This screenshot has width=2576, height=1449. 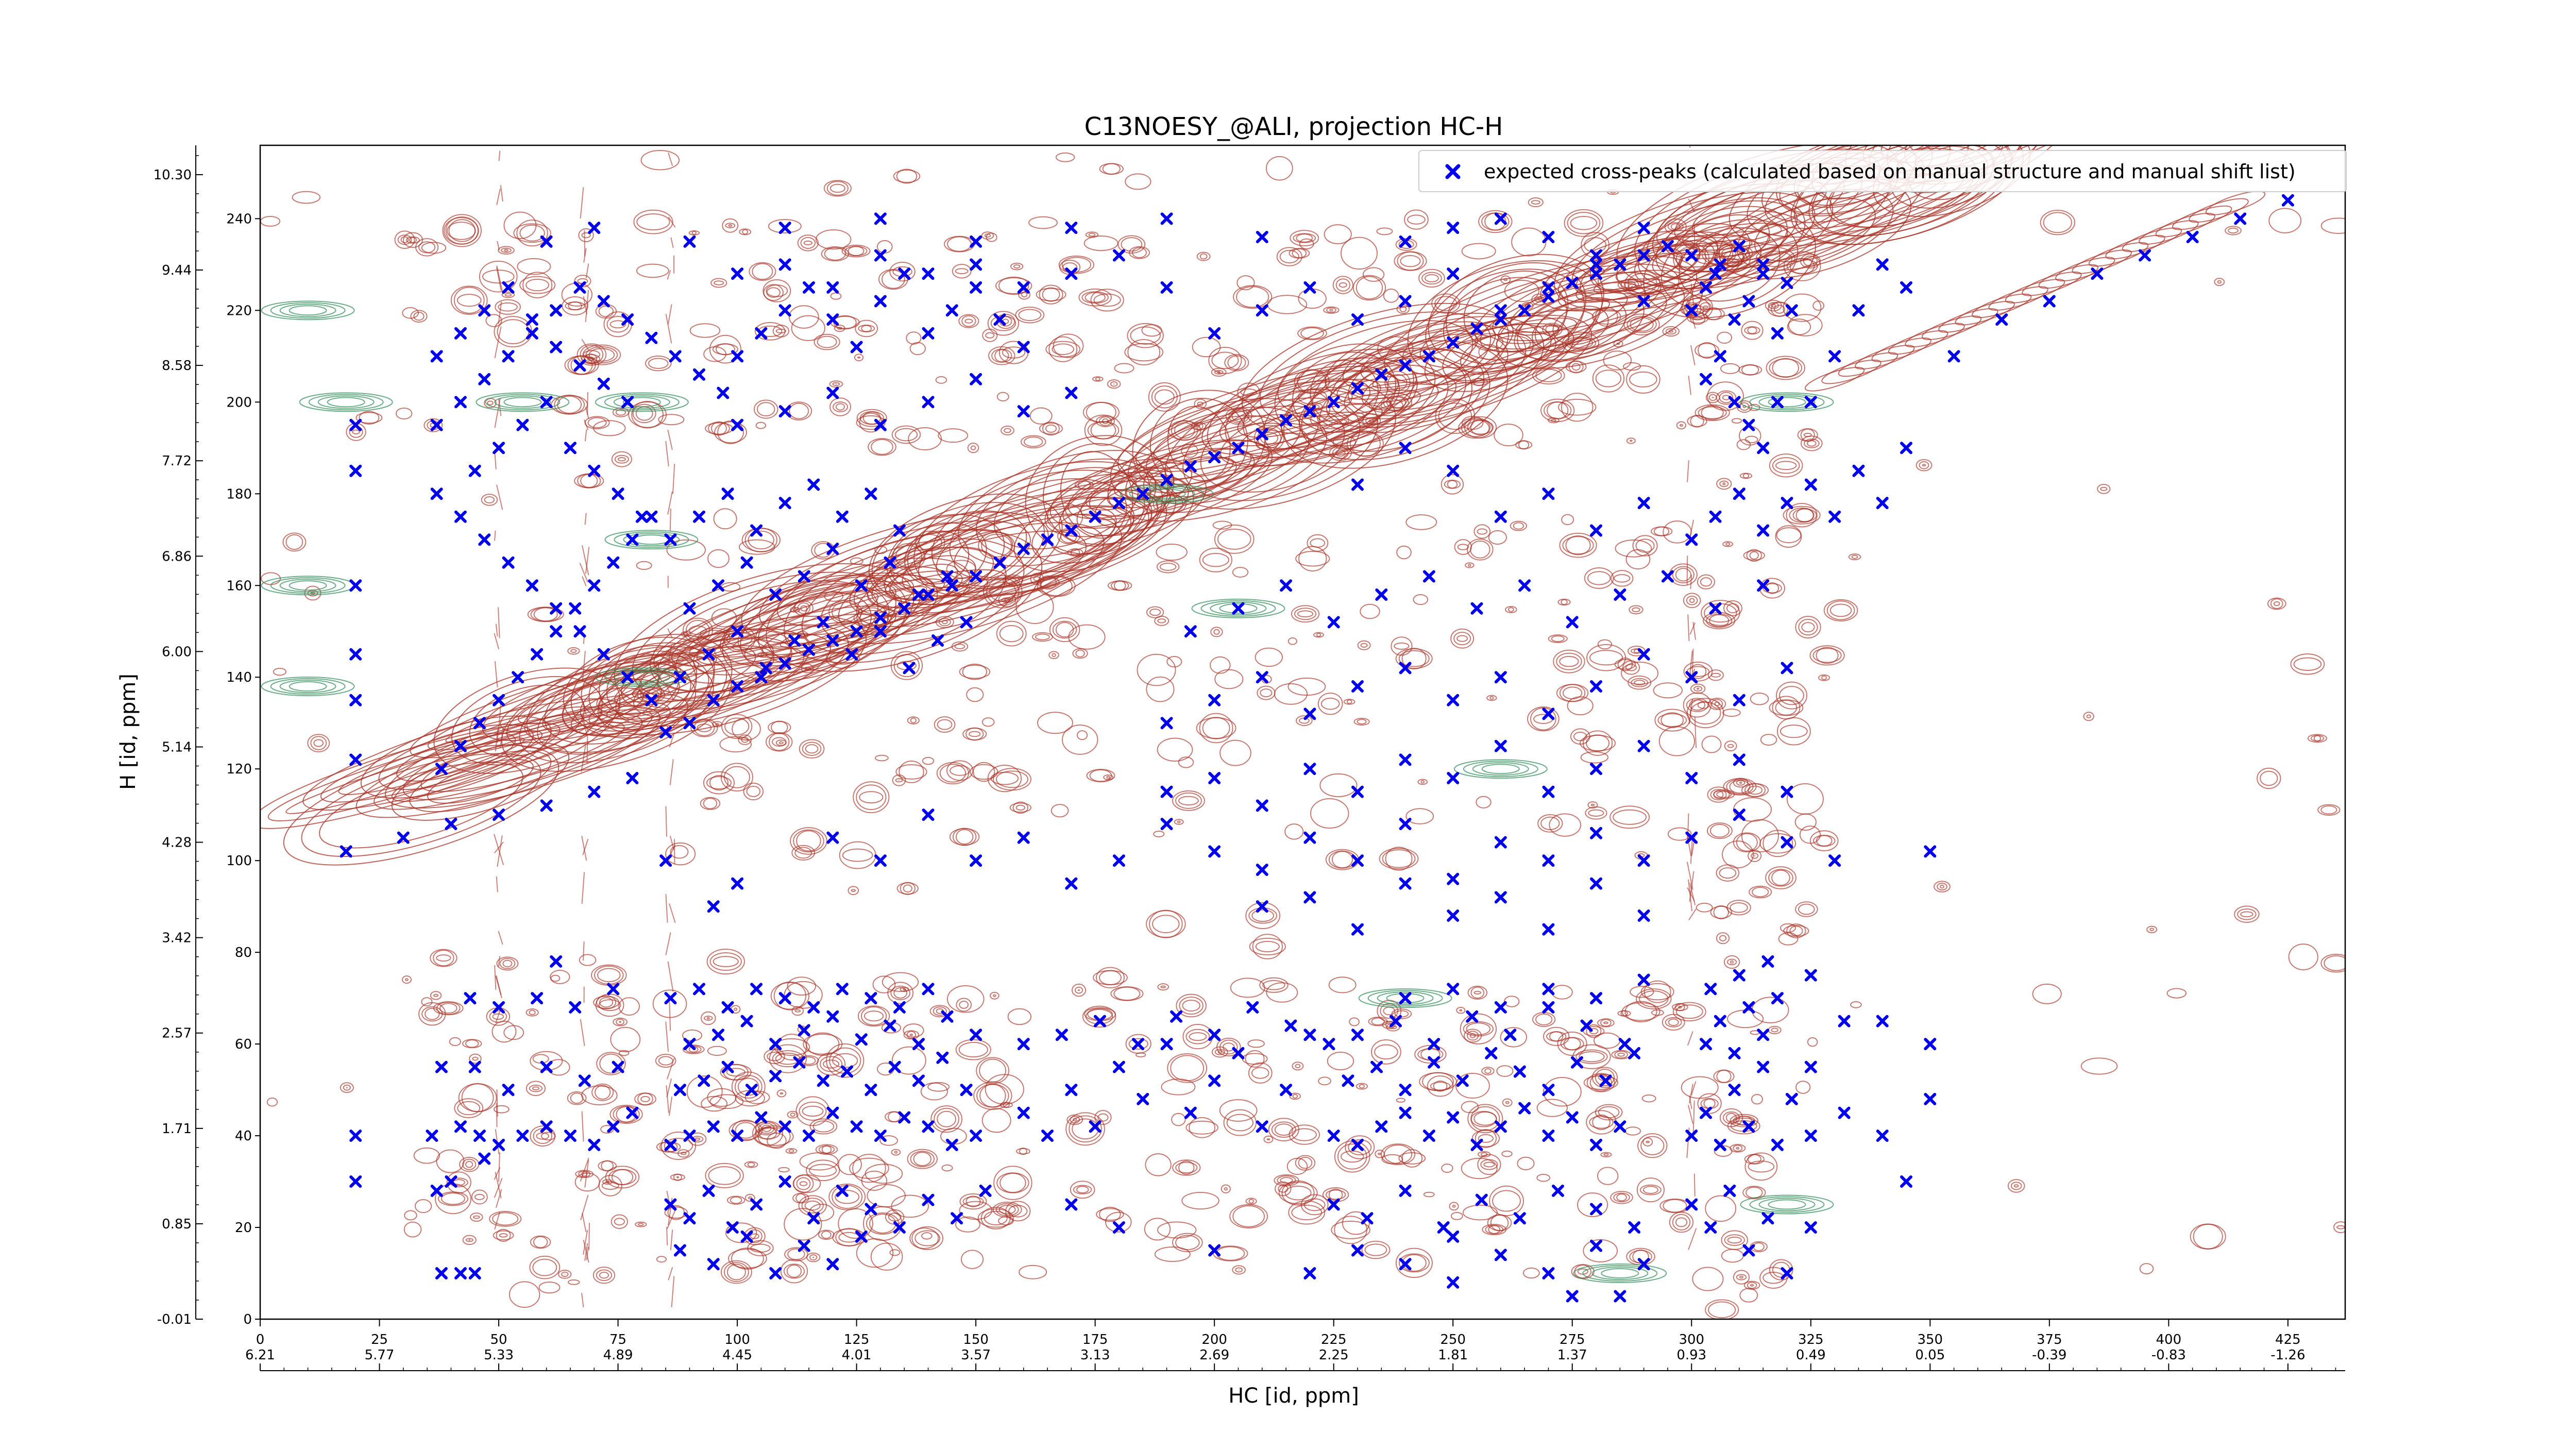 I want to click on y-secondary-tick-label: 7.72, so click(x=177, y=461).